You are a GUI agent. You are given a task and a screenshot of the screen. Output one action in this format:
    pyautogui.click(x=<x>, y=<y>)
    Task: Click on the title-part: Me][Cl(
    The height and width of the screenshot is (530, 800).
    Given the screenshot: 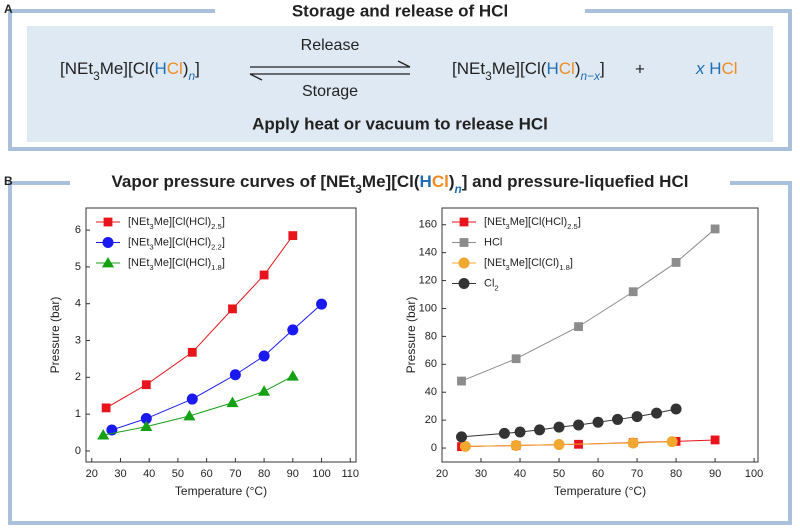 What is the action you would take?
    pyautogui.click(x=391, y=181)
    